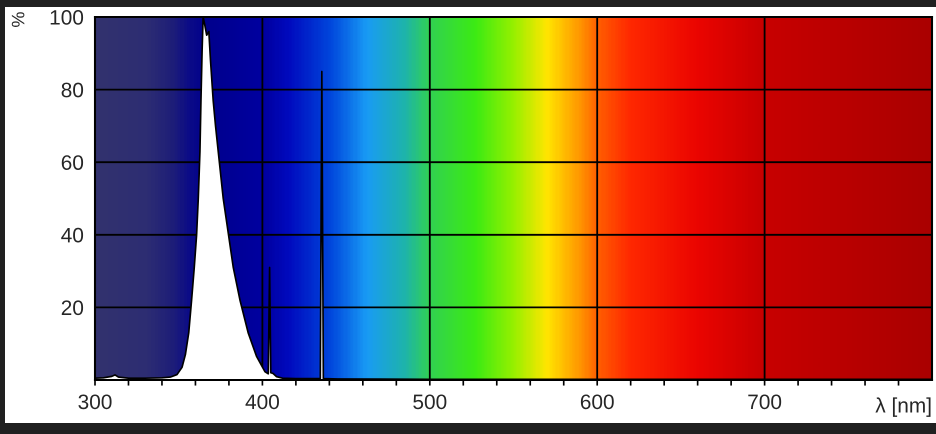  I want to click on x-tick-label: 600, so click(597, 402).